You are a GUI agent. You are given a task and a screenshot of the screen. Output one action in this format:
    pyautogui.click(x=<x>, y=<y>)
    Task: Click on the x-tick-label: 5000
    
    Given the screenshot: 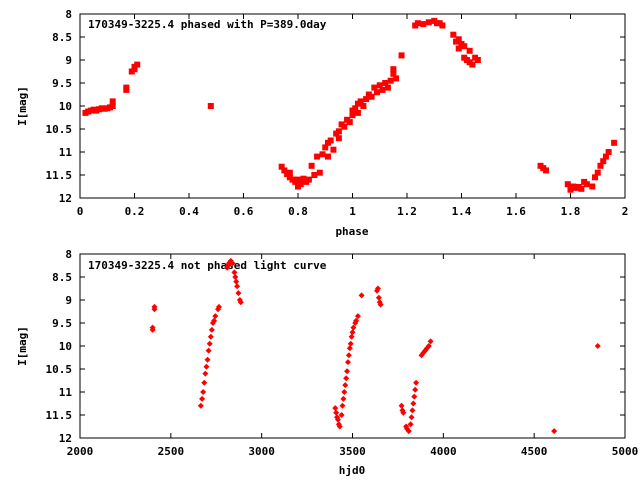 What is the action you would take?
    pyautogui.click(x=625, y=451)
    